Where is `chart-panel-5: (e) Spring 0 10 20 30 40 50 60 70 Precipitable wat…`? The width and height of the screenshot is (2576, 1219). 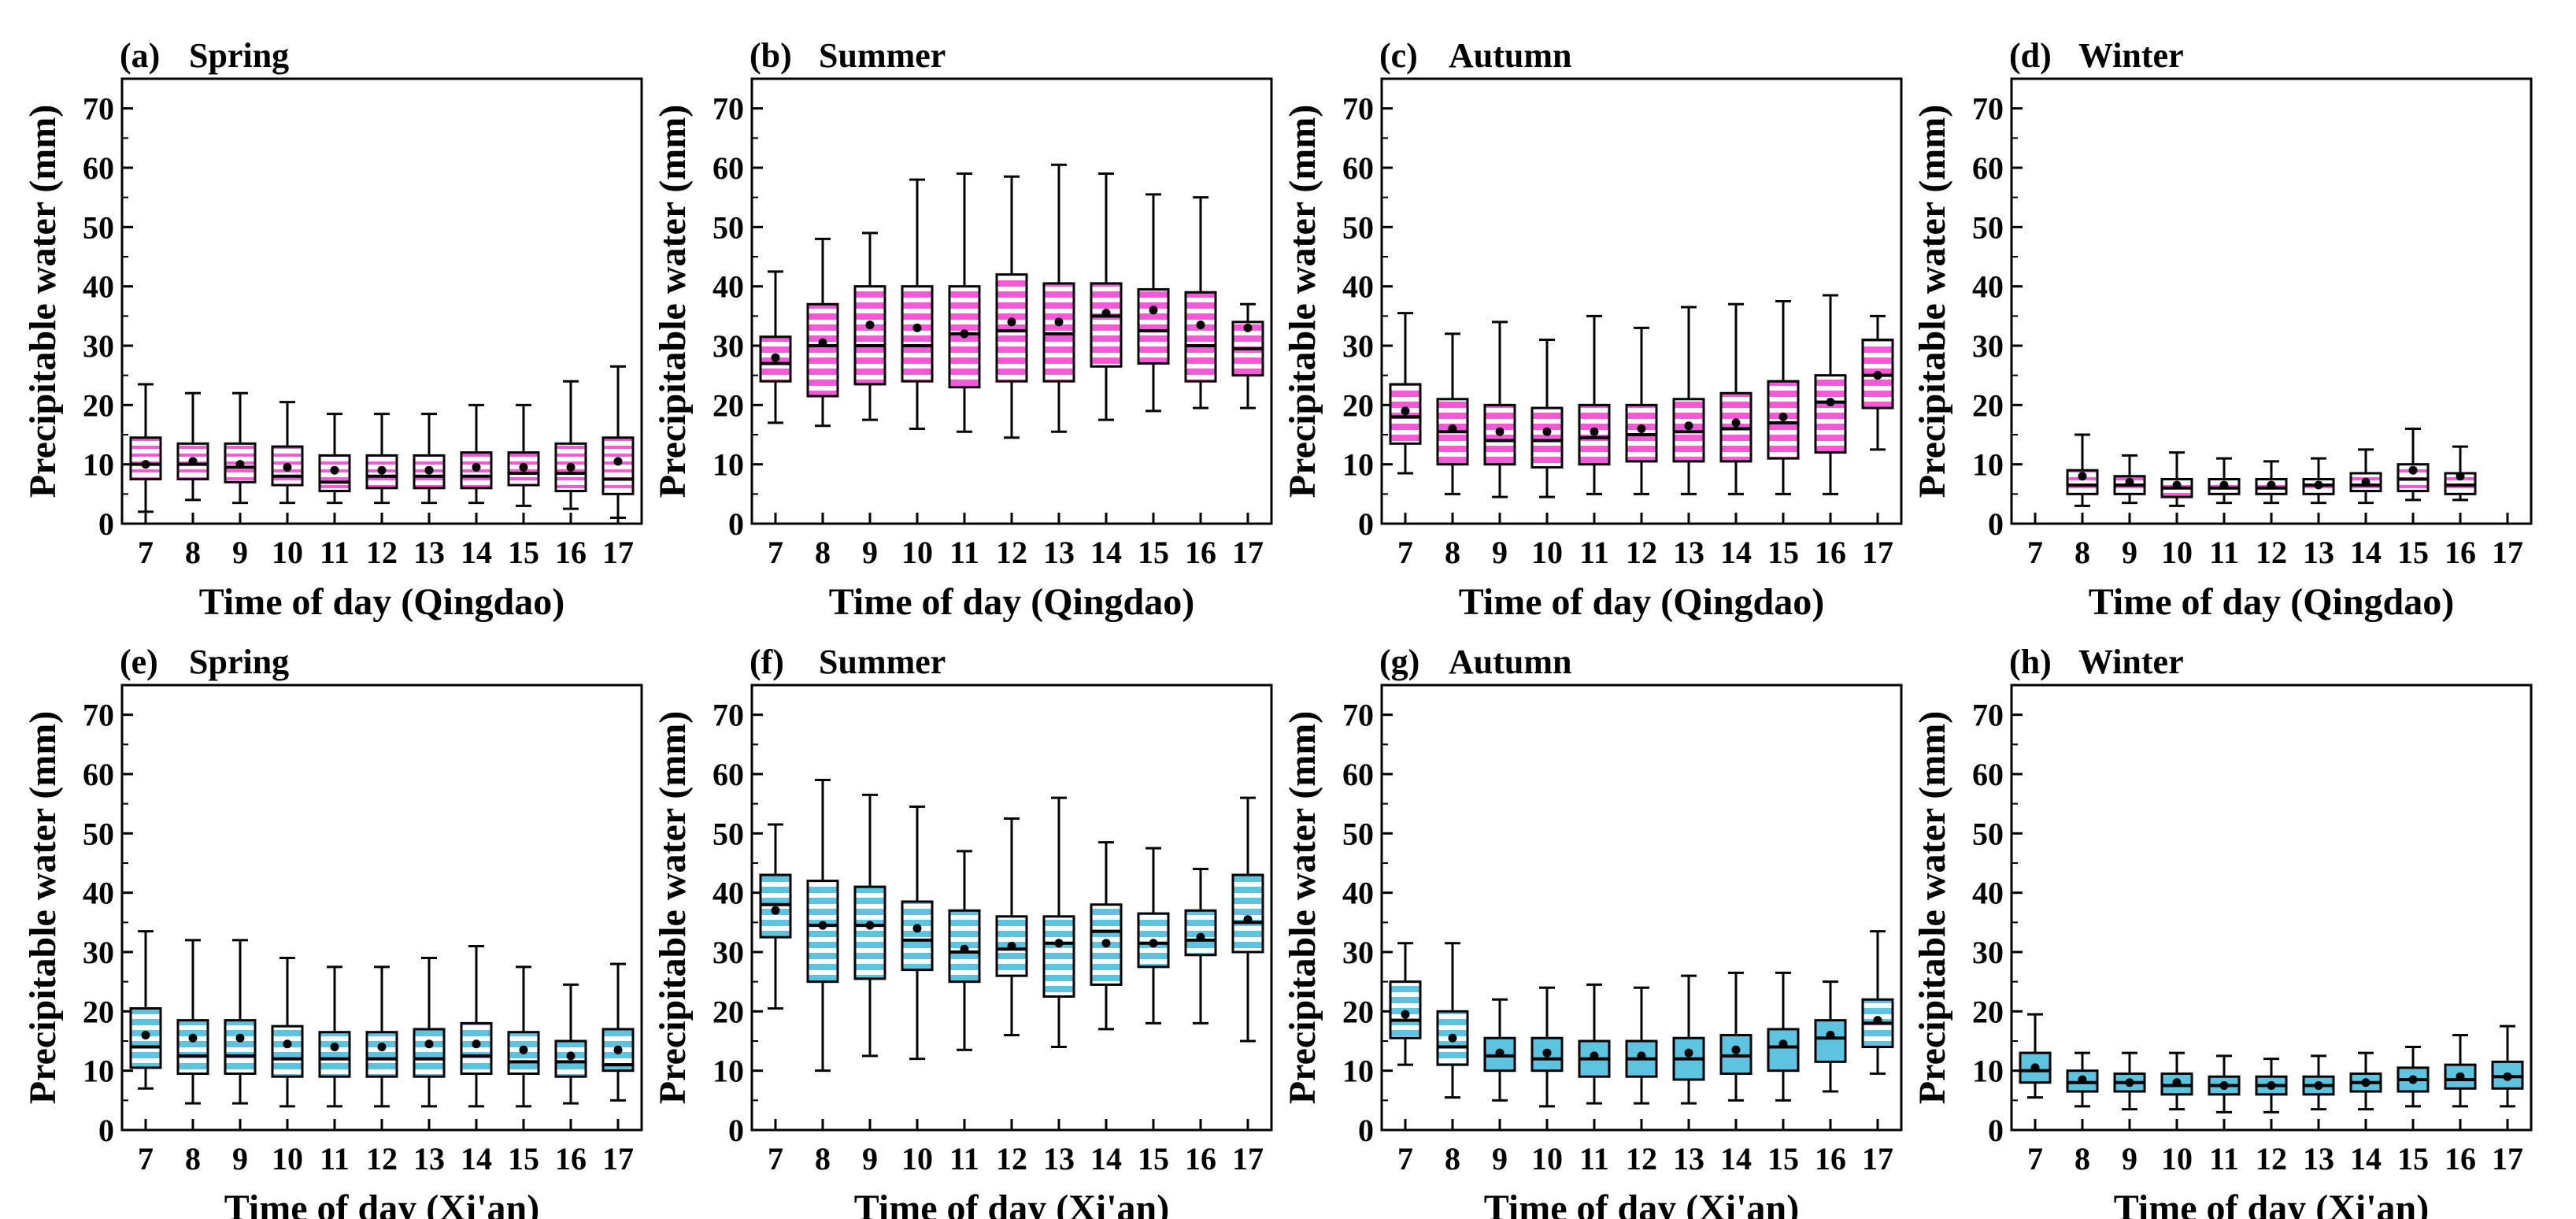 chart-panel-5: (e) Spring 0 10 20 30 40 50 60 70 Precipitable wat… is located at coordinates (332, 931).